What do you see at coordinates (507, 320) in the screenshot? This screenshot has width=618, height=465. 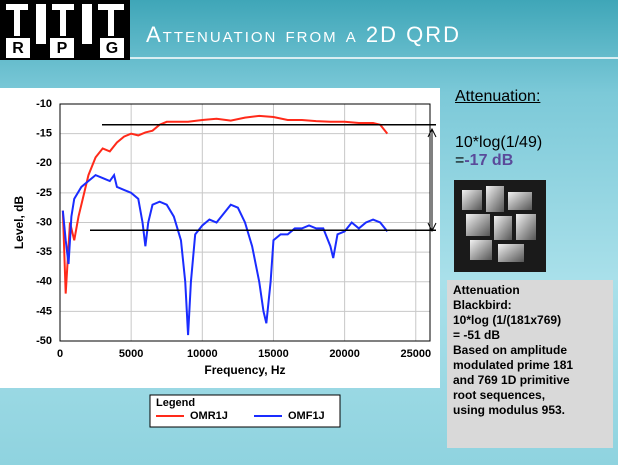 I see `note-line: 10*log (1/(181x769)` at bounding box center [507, 320].